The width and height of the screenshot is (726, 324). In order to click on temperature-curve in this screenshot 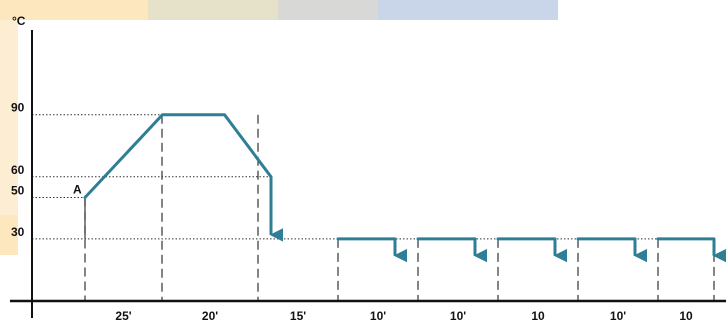, I will do `click(178, 156)`.